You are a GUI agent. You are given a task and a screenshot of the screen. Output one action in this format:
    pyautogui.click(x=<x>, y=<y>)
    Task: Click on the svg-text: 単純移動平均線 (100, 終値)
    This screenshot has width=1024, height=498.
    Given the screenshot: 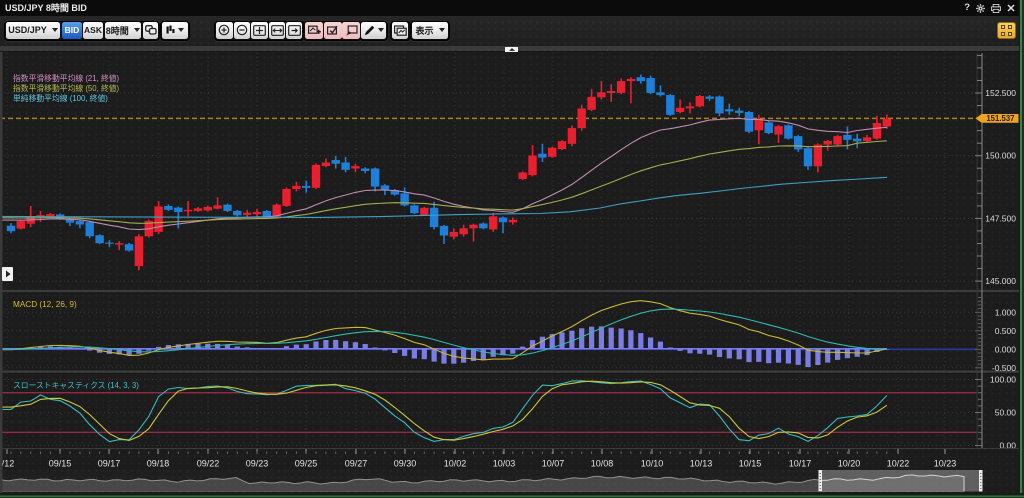 What is the action you would take?
    pyautogui.click(x=60, y=98)
    